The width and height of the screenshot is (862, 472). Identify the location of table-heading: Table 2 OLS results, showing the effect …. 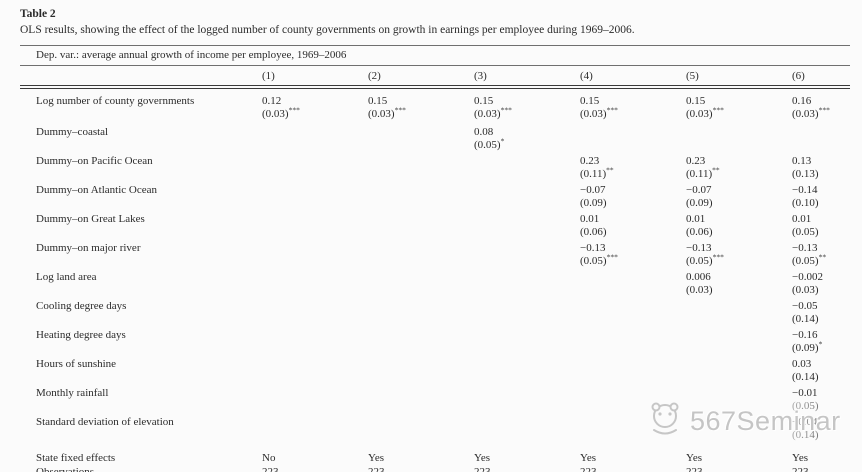
(431, 18).